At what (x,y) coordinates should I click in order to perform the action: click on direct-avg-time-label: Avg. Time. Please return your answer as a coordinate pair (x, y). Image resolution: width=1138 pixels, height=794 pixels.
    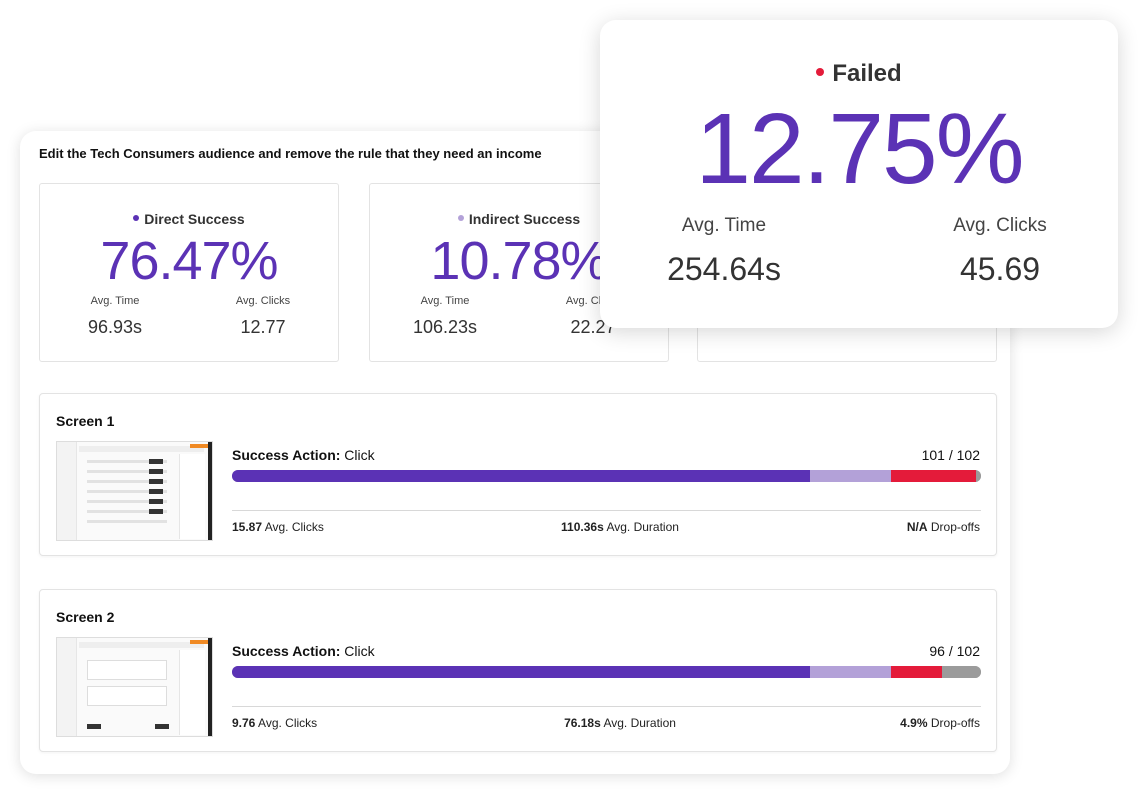
    Looking at the image, I should click on (115, 301).